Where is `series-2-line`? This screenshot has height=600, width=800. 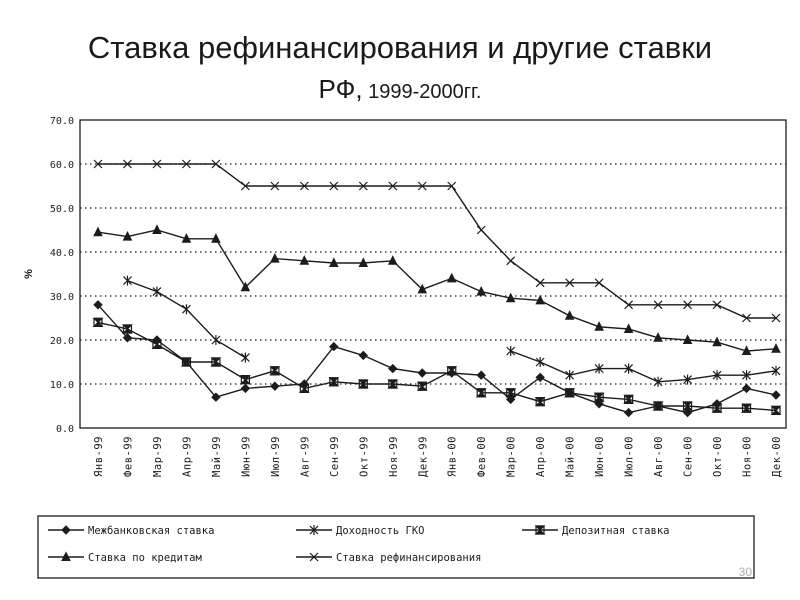
series-2-line is located at coordinates (643, 366).